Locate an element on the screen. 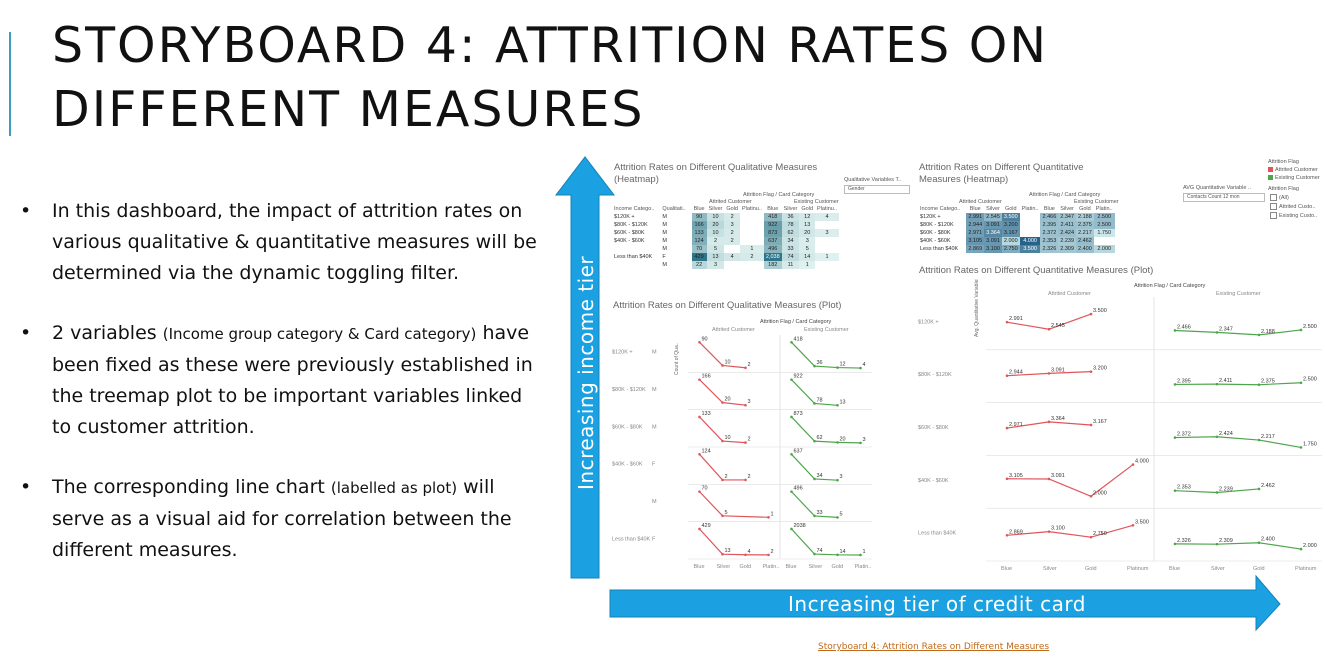 This screenshot has height=671, width=1326. heatmap-cell: 2.375 is located at coordinates (1085, 225).